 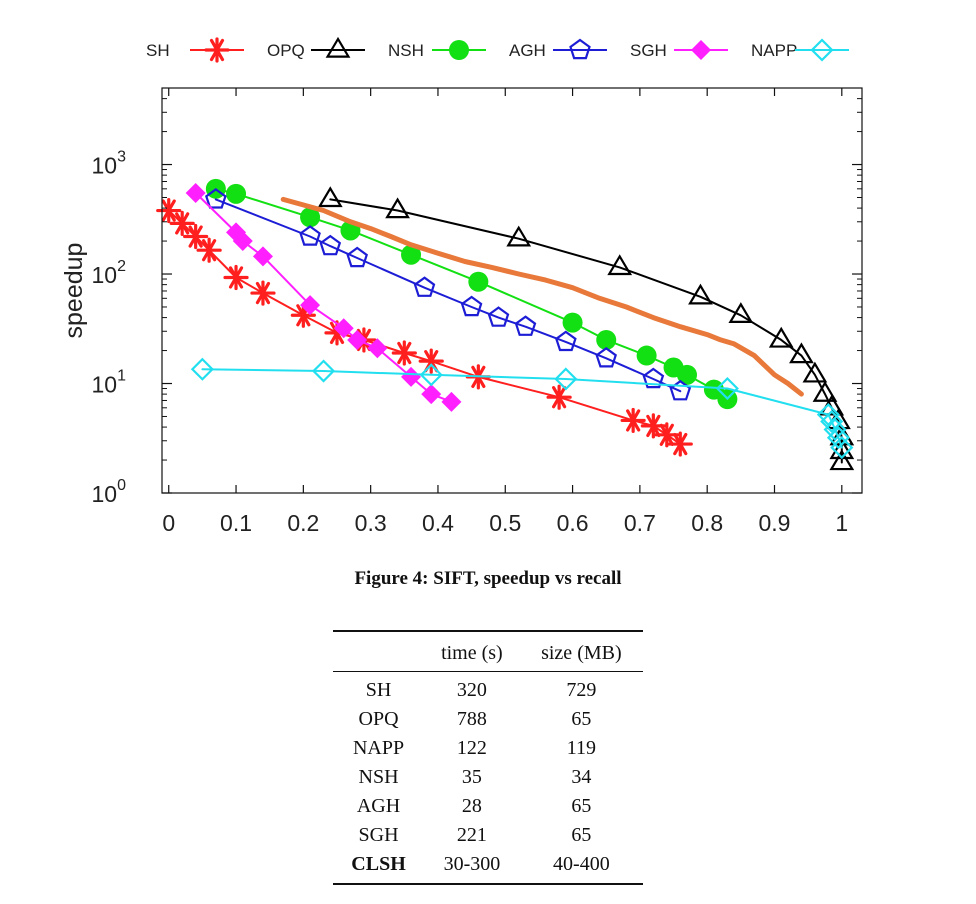 I want to click on table-header-row: time (s) size (MB), so click(x=488, y=651).